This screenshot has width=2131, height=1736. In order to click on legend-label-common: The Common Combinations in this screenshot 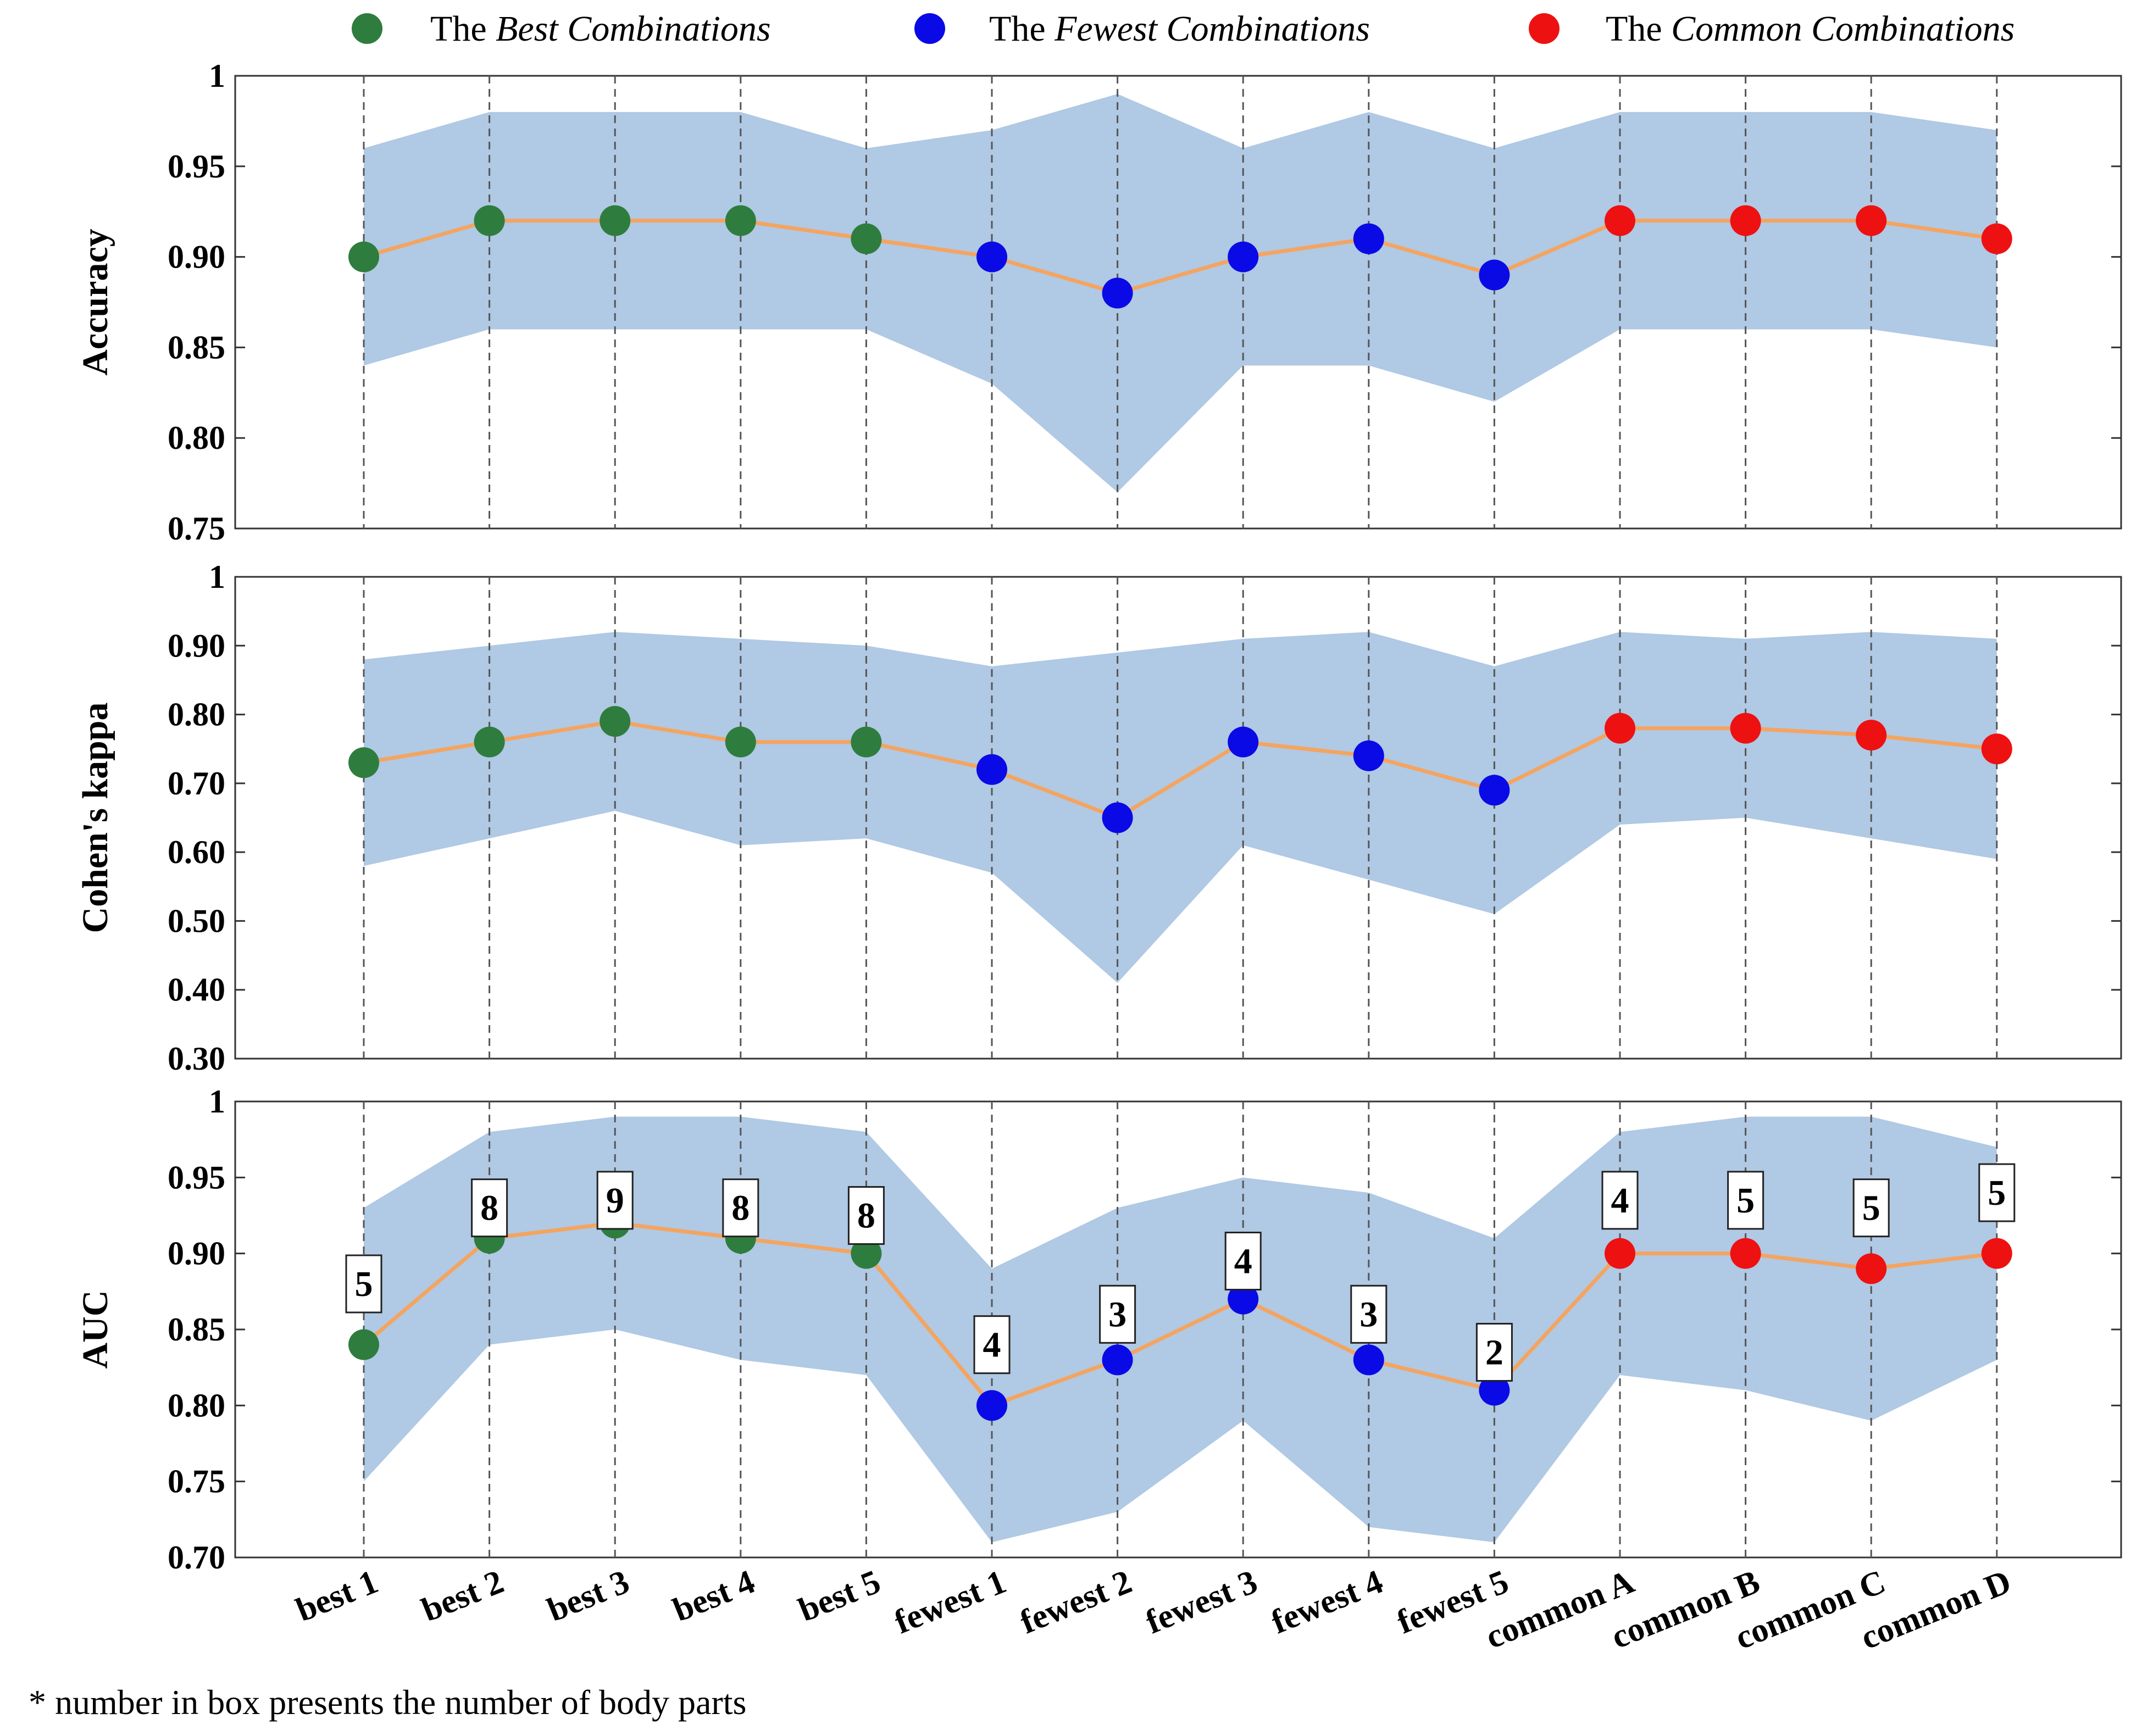, I will do `click(1810, 29)`.